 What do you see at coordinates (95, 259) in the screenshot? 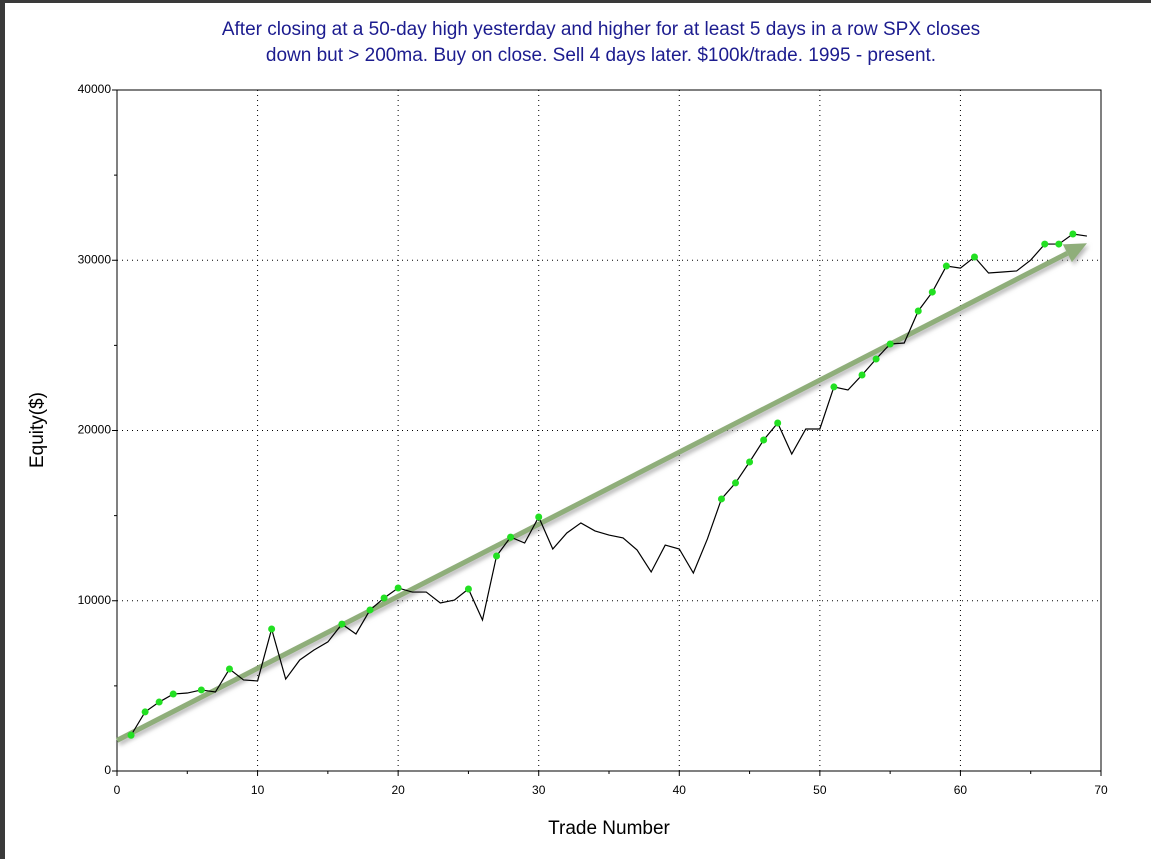
I see `y-tick-label: 30000` at bounding box center [95, 259].